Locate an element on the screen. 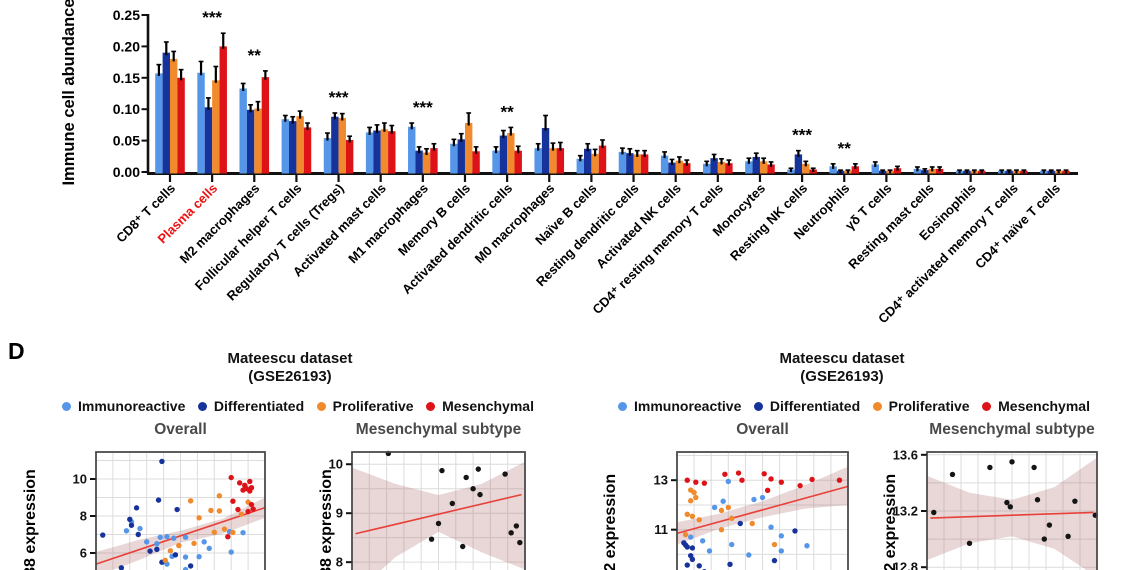 This screenshot has height=570, width=1140. category-label: Memory B cells is located at coordinates (434, 220).